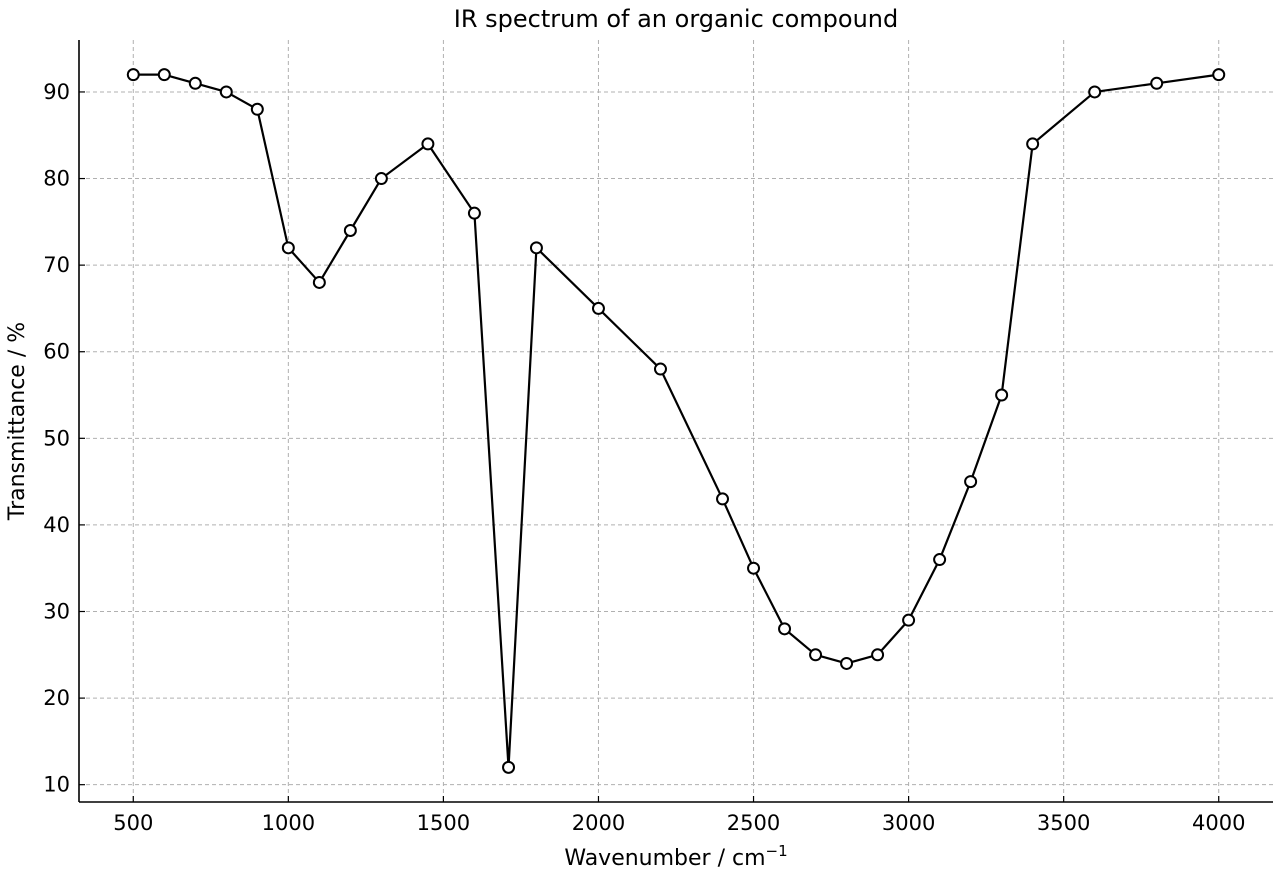 This screenshot has width=1280, height=880. What do you see at coordinates (676, 19) in the screenshot?
I see `chart-title: IR spectrum of an organic compound` at bounding box center [676, 19].